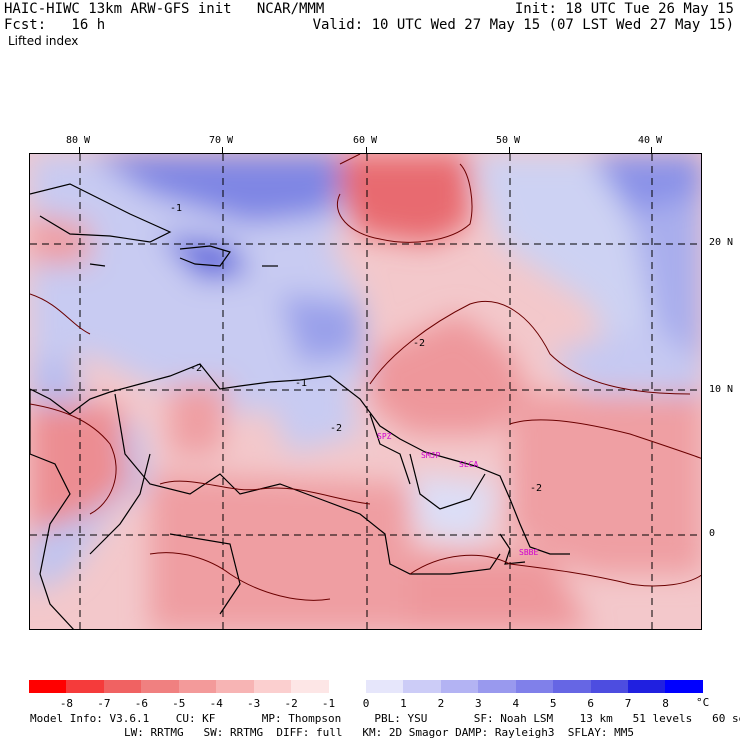 This screenshot has height=740, width=740. I want to click on site-label-spz: SPZ, so click(384, 436).